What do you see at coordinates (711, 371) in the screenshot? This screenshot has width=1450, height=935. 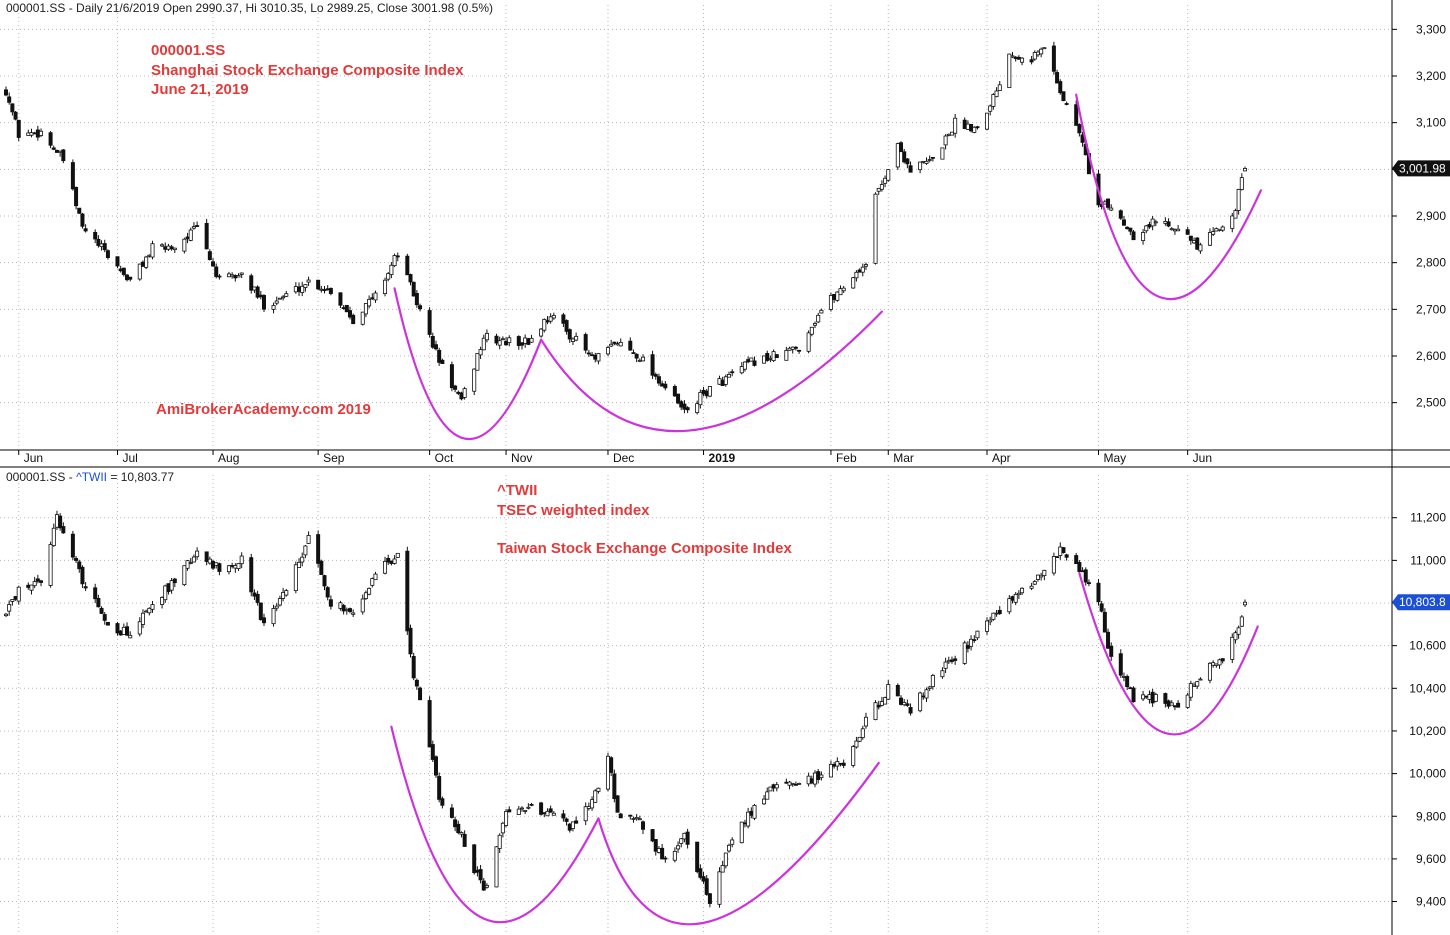 I see `cup-pattern-arc` at bounding box center [711, 371].